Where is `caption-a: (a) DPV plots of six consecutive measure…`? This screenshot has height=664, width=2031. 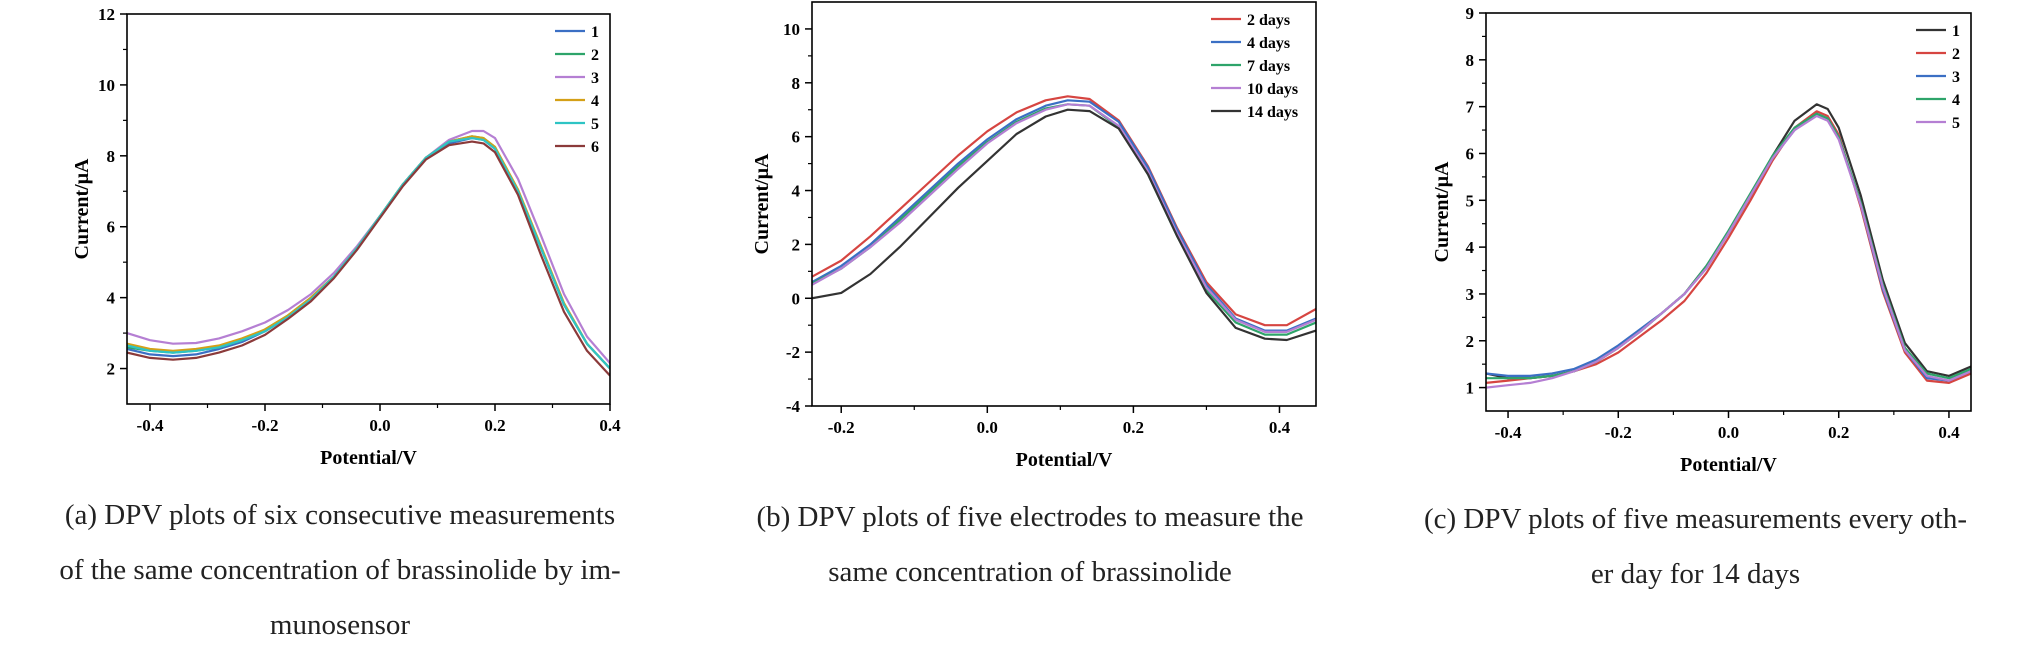 caption-a: (a) DPV plots of six consecutive measure… is located at coordinates (340, 570).